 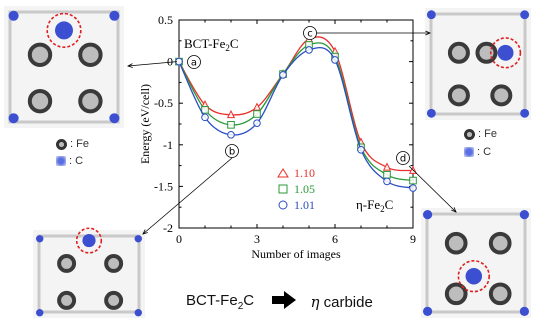 I want to click on legend-label: 1.05, so click(x=304, y=189).